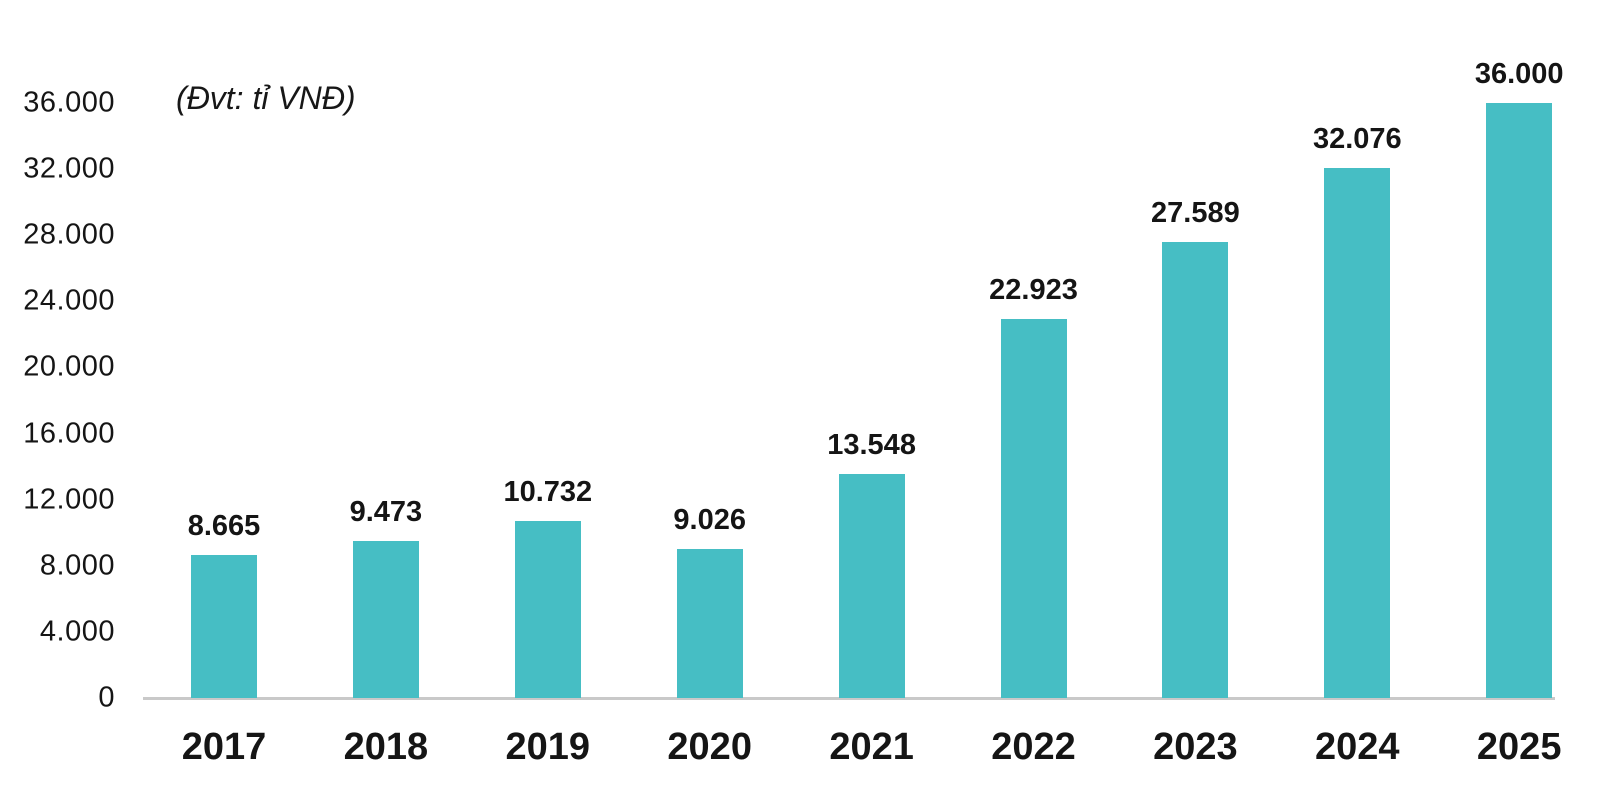 Image resolution: width=1600 pixels, height=787 pixels. Describe the element at coordinates (69, 433) in the screenshot. I see `y-tick-label: 16.000` at that location.